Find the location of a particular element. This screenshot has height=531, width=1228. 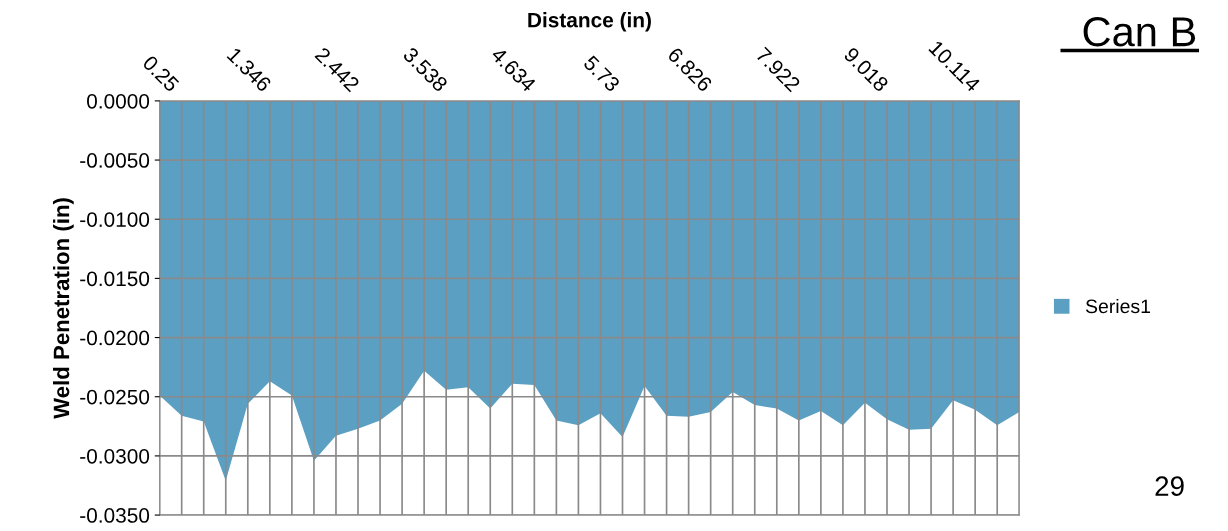

y-tick-label: -0.0050 is located at coordinates (115, 160).